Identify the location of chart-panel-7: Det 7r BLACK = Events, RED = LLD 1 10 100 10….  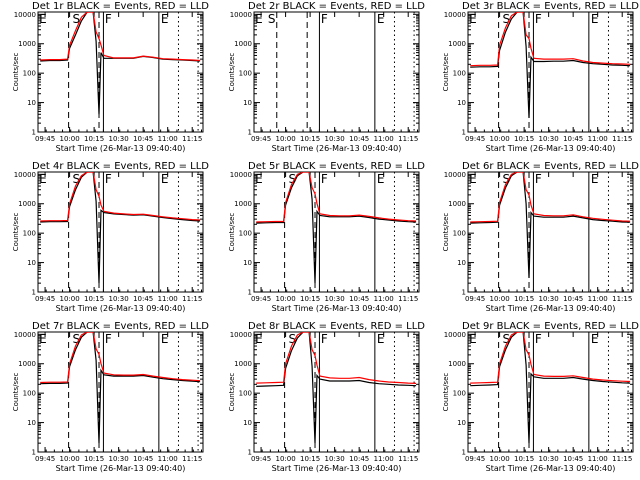
(110, 397).